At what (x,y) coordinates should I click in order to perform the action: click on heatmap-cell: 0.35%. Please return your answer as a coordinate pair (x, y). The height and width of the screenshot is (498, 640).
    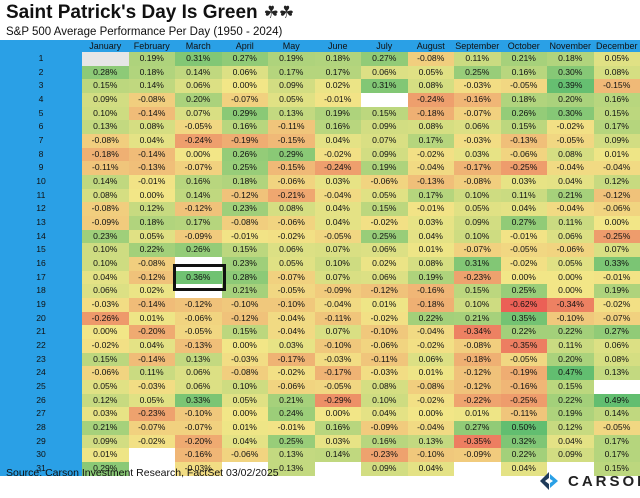
    Looking at the image, I should click on (523, 318).